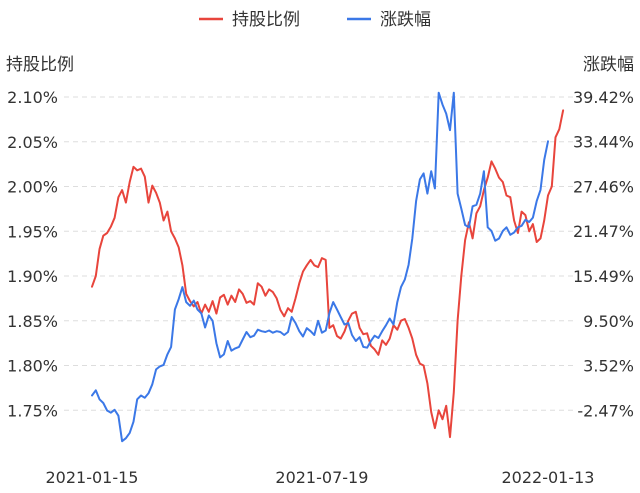 The width and height of the screenshot is (640, 493). Describe the element at coordinates (32, 366) in the screenshot. I see `y-left-tick-label: 1.80%` at that location.